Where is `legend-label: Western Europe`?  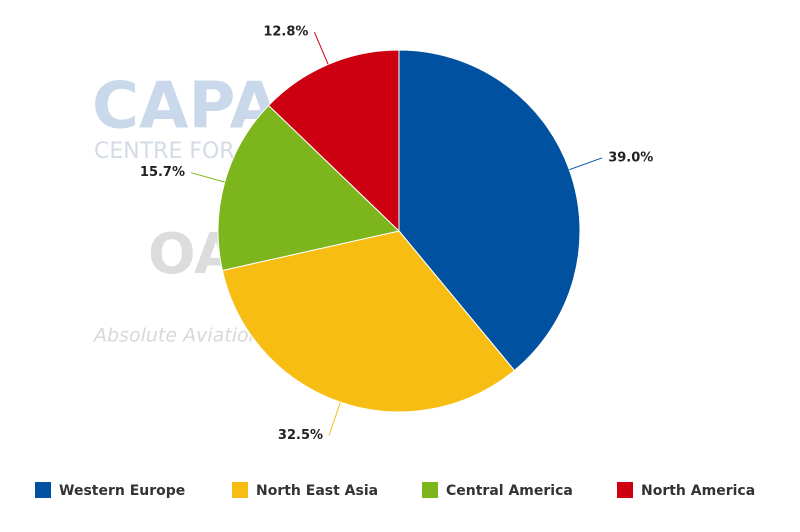 legend-label: Western Europe is located at coordinates (122, 491).